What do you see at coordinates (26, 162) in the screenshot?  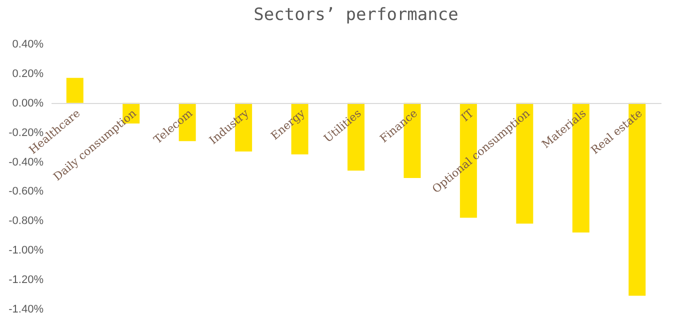 I see `y-tick-label: -0.40%` at bounding box center [26, 162].